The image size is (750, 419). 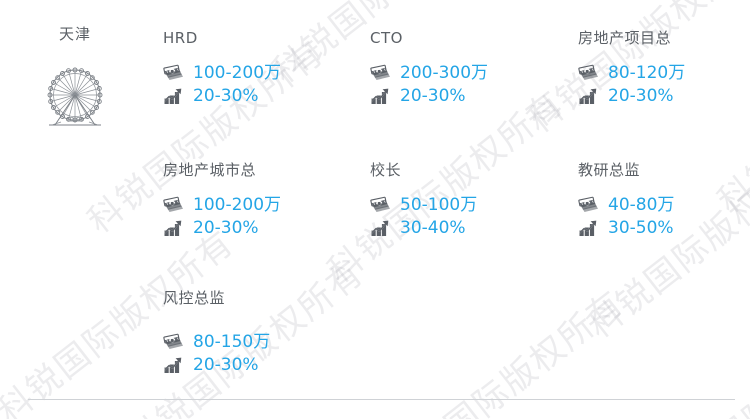 I want to click on role-card: 房地产城市总 100-200万, so click(x=222, y=199).